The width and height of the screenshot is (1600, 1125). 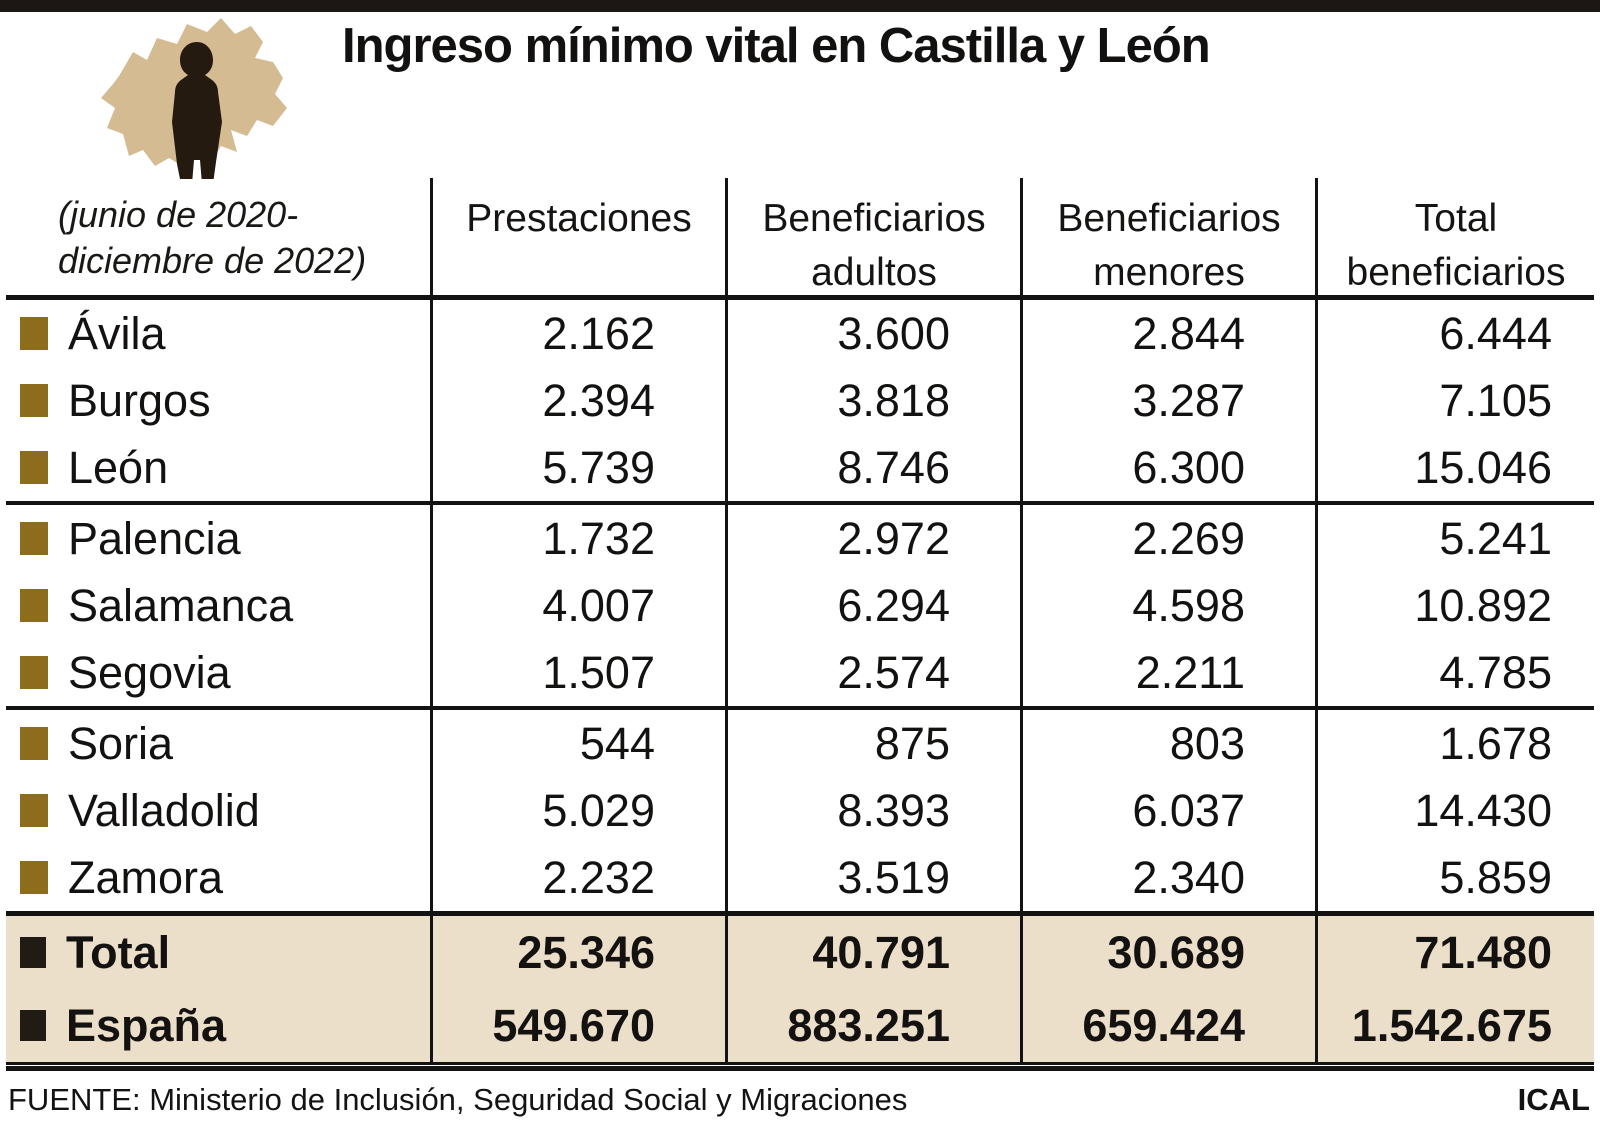 I want to click on column-header-prestaciones: Prestaciones, so click(x=577, y=236).